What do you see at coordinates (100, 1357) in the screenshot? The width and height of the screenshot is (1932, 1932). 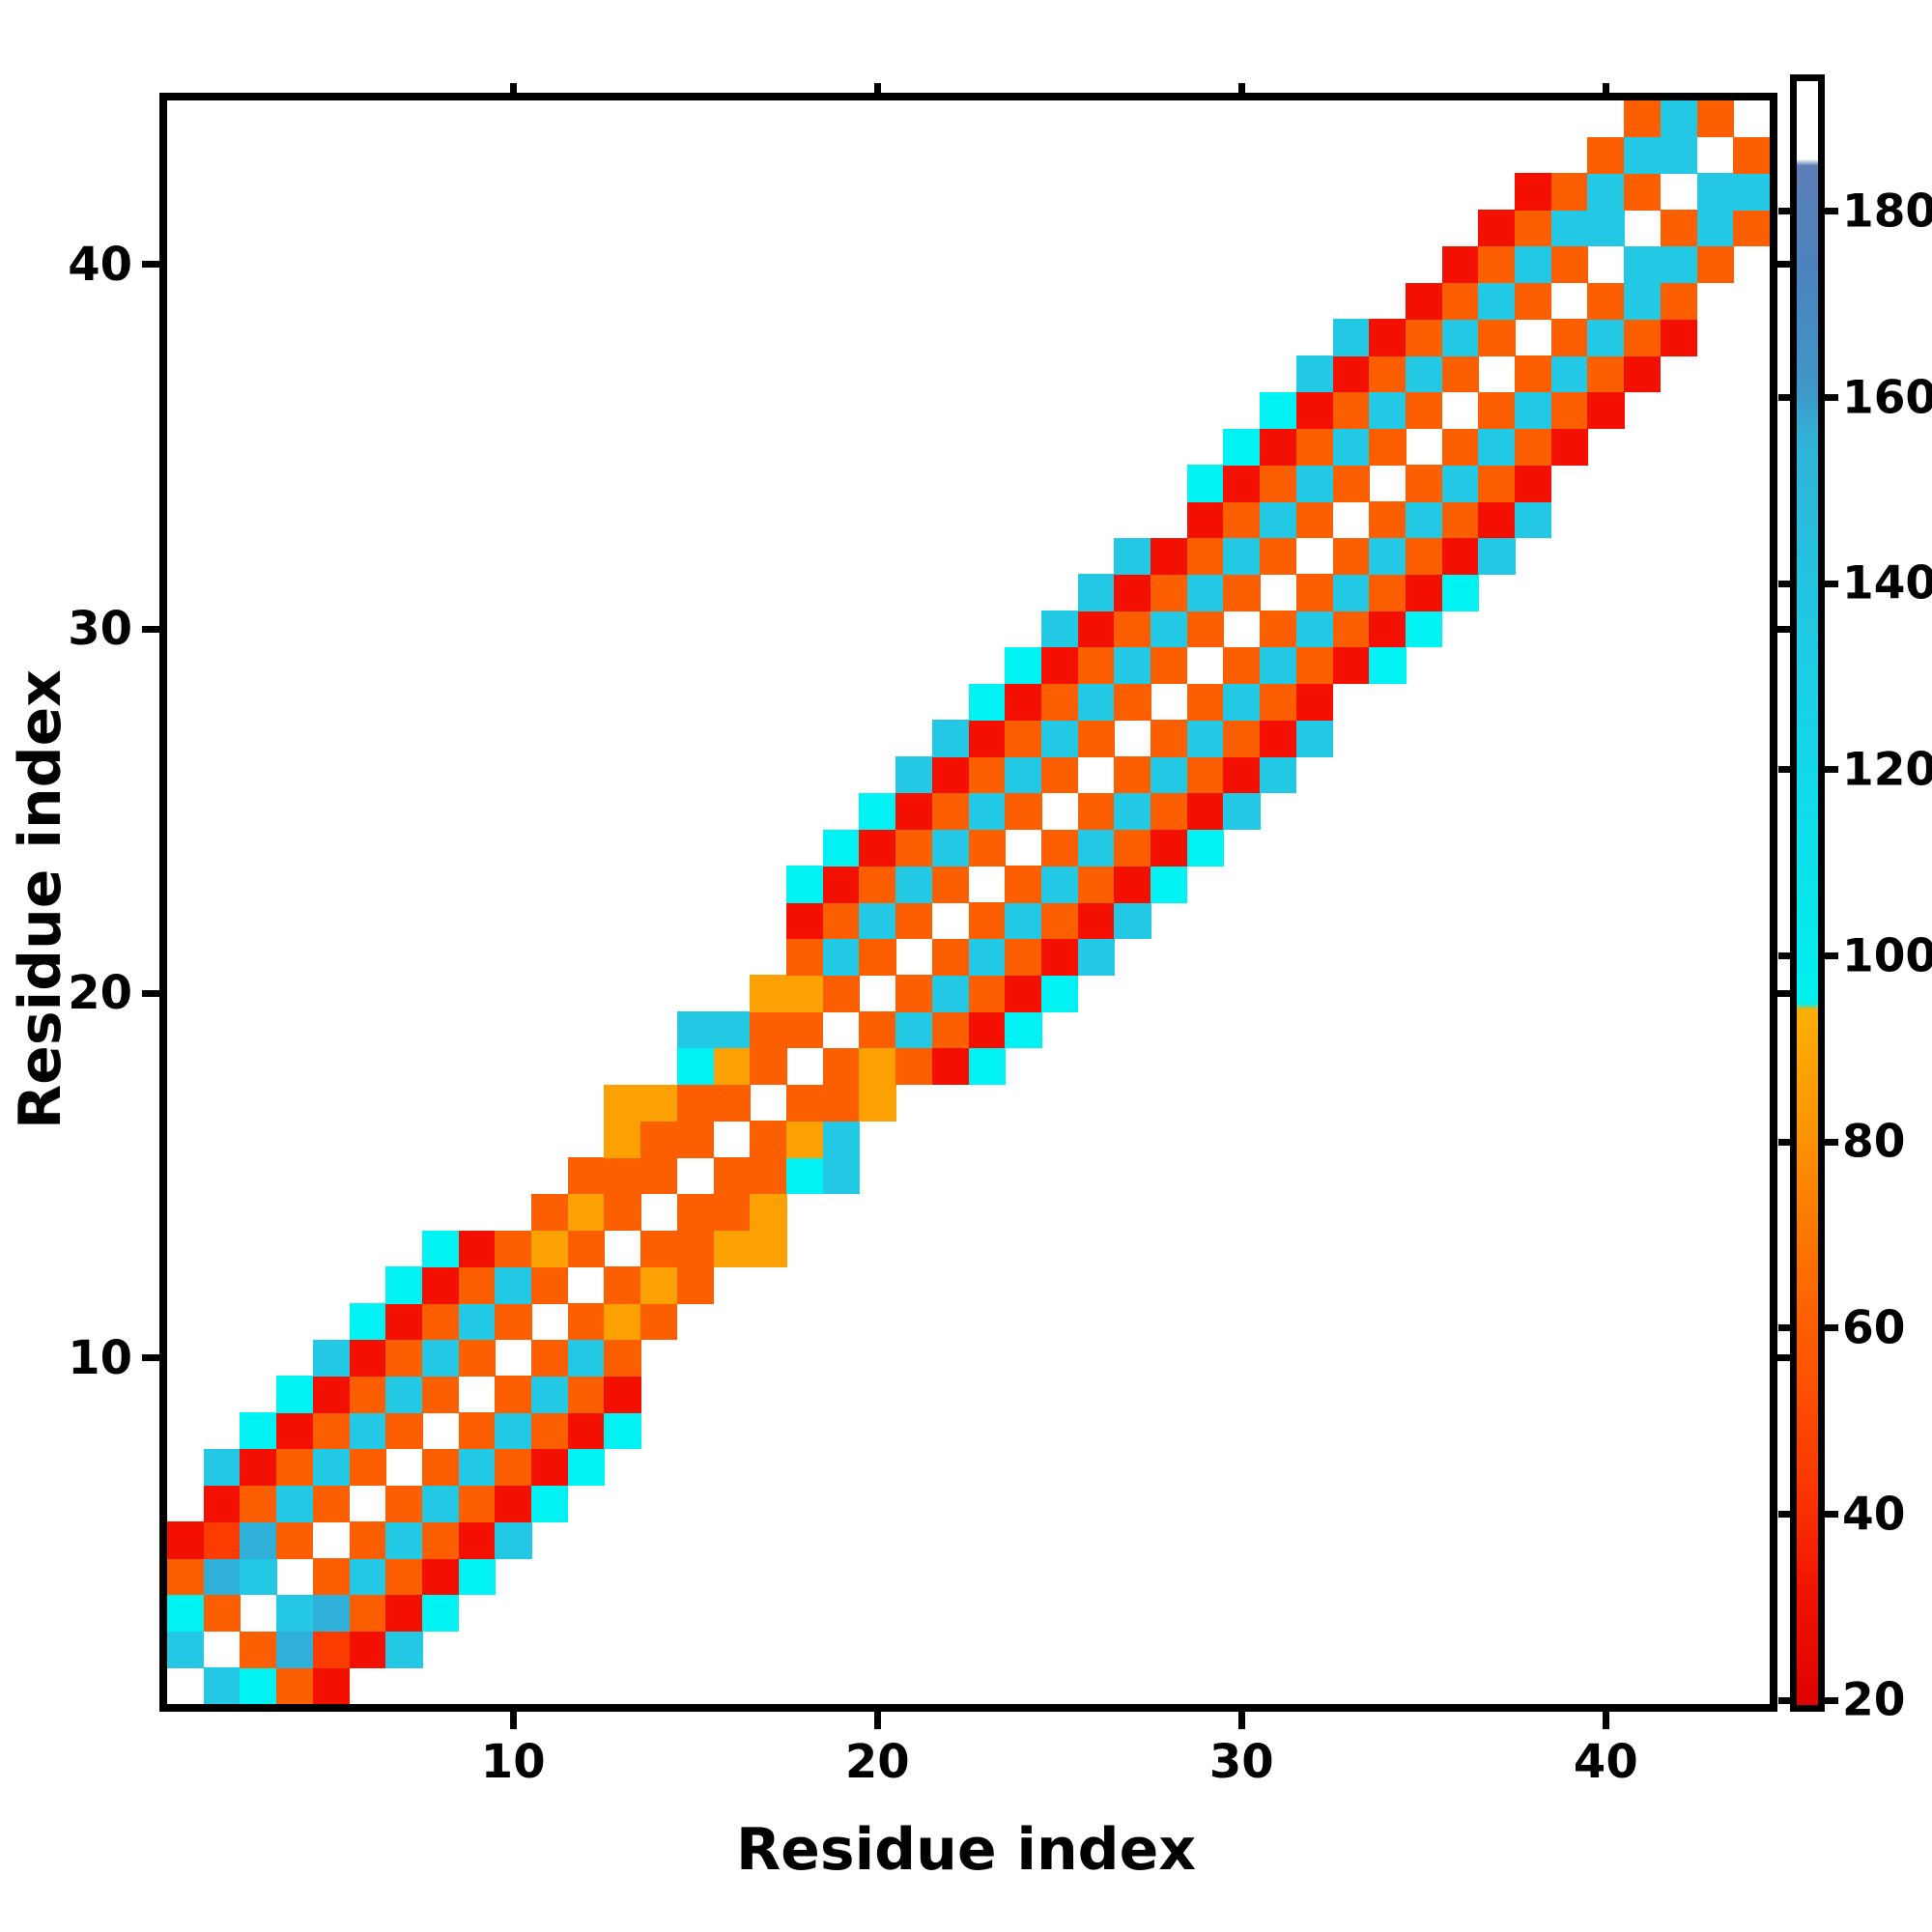 I see `y-tick-label: 10` at bounding box center [100, 1357].